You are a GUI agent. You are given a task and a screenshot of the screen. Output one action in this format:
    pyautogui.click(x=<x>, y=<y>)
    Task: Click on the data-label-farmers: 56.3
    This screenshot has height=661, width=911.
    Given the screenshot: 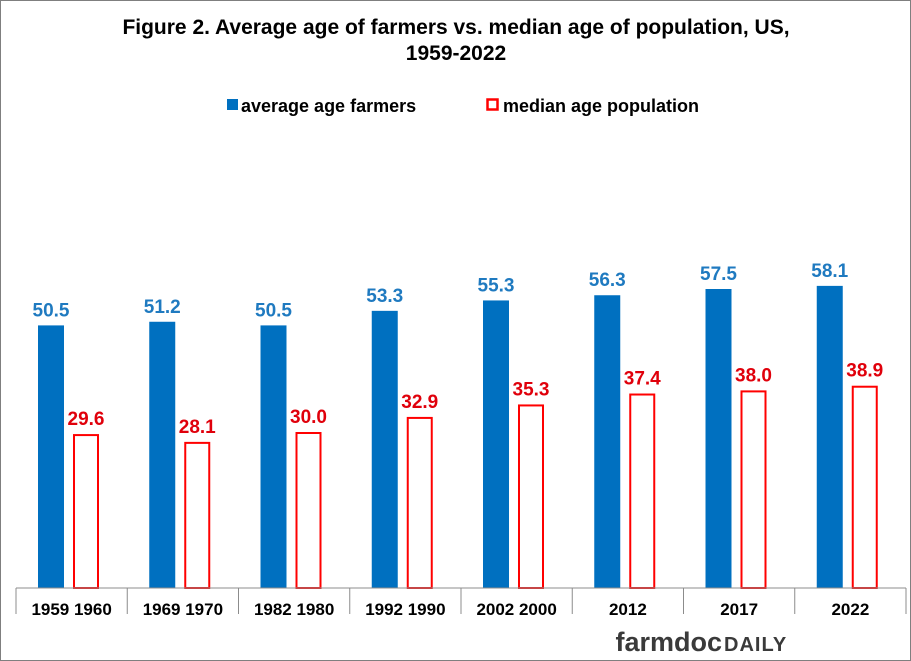 What is the action you would take?
    pyautogui.click(x=607, y=280)
    